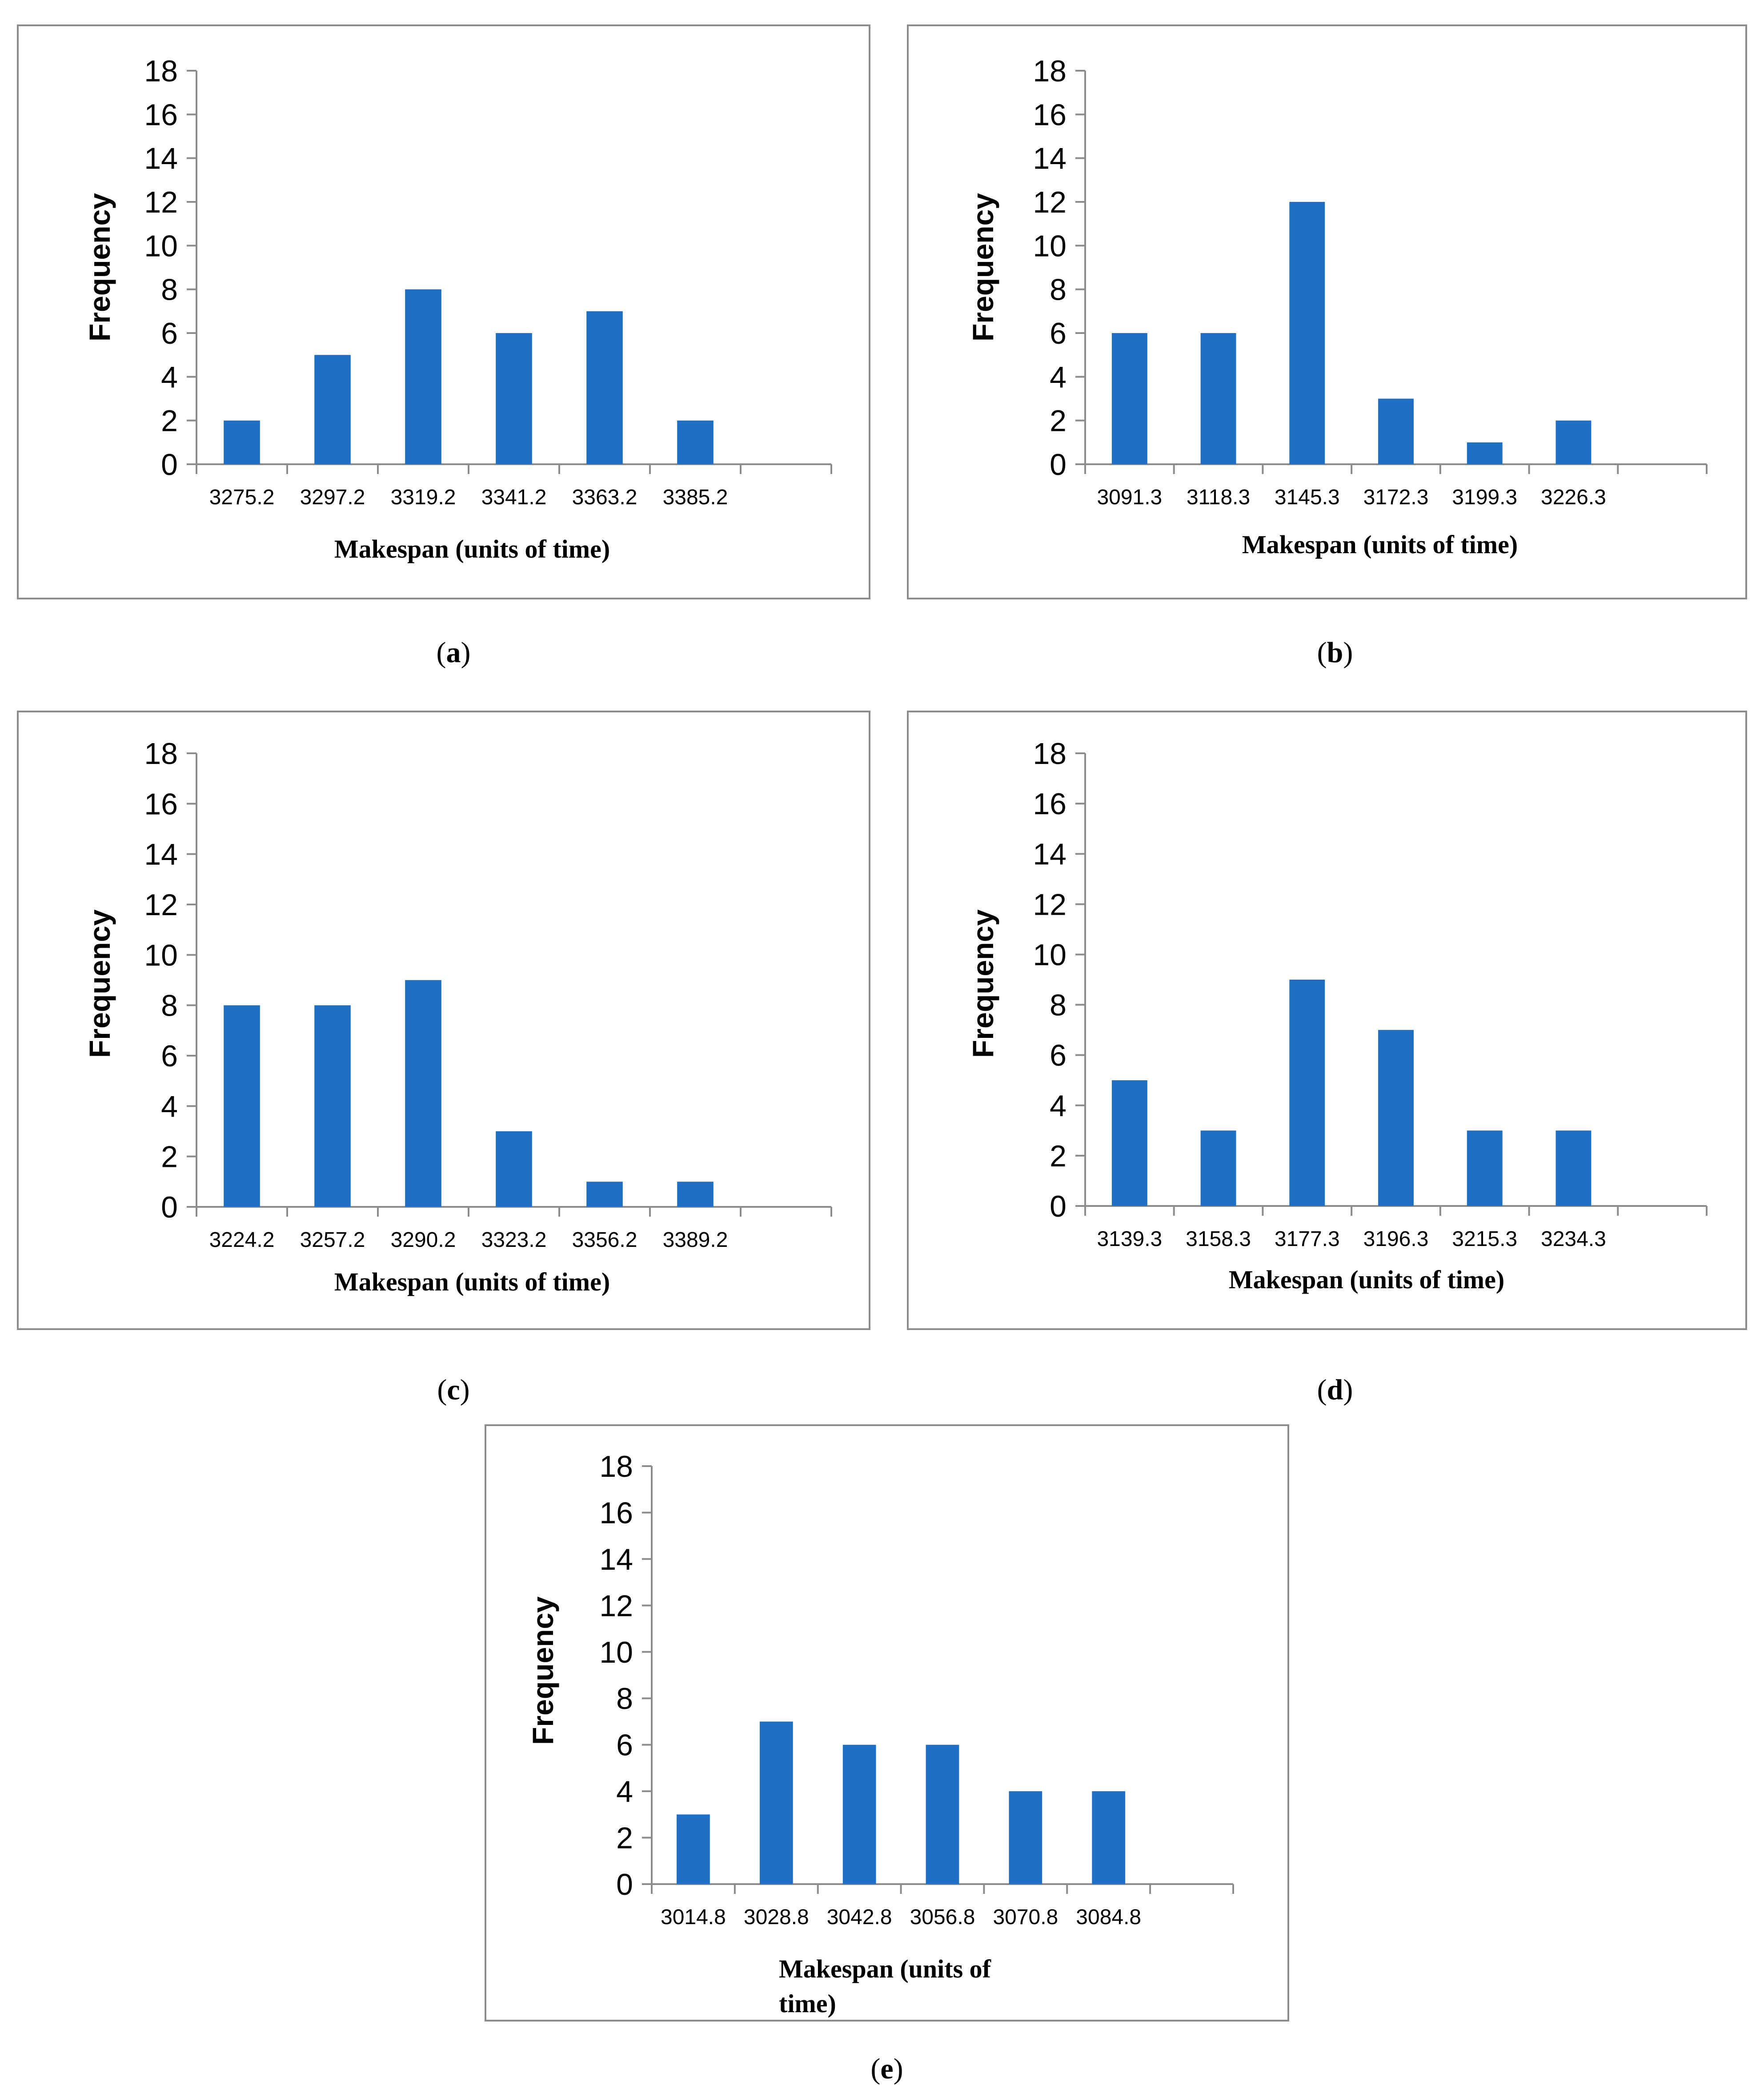 The image size is (1764, 2086). I want to click on x-axis-label-line: Makespan (units of, so click(885, 1969).